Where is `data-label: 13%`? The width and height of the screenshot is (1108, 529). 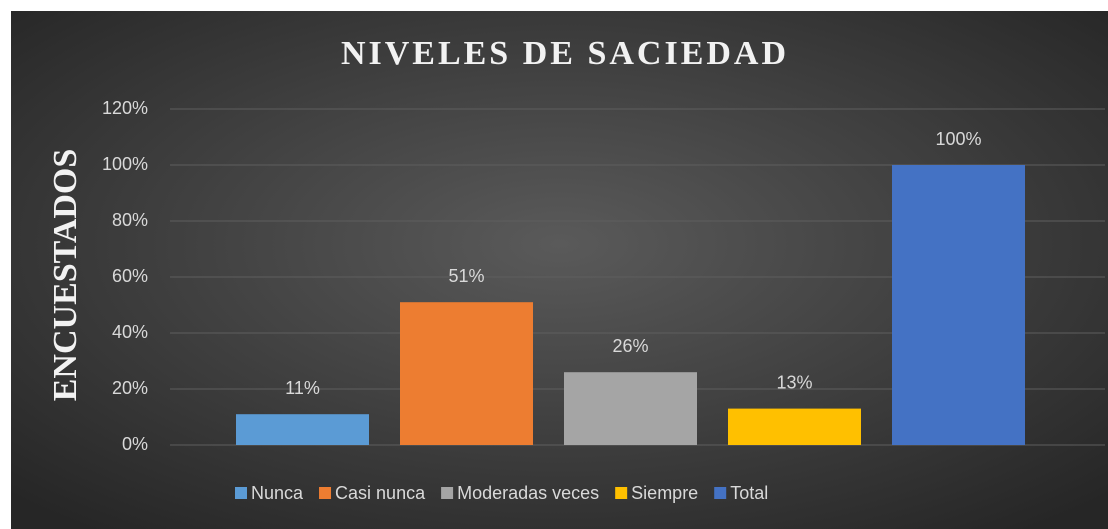 data-label: 13% is located at coordinates (794, 382).